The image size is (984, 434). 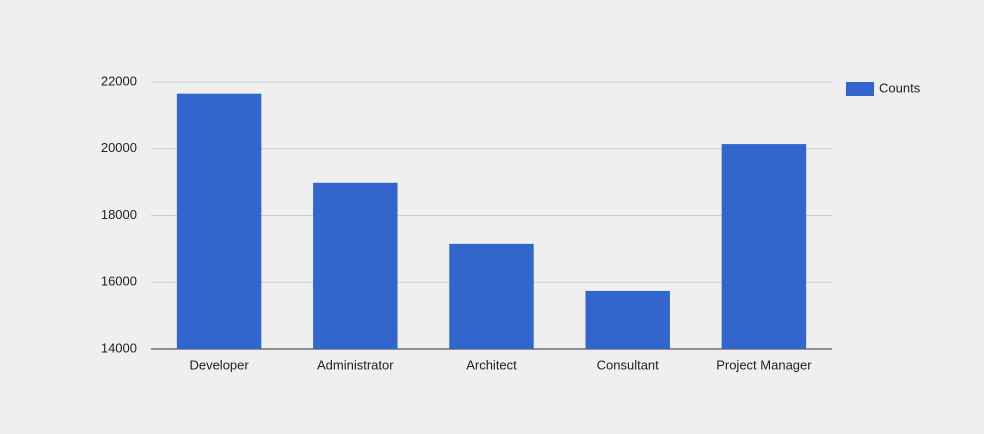 What do you see at coordinates (219, 364) in the screenshot?
I see `x-tick-label: Developer` at bounding box center [219, 364].